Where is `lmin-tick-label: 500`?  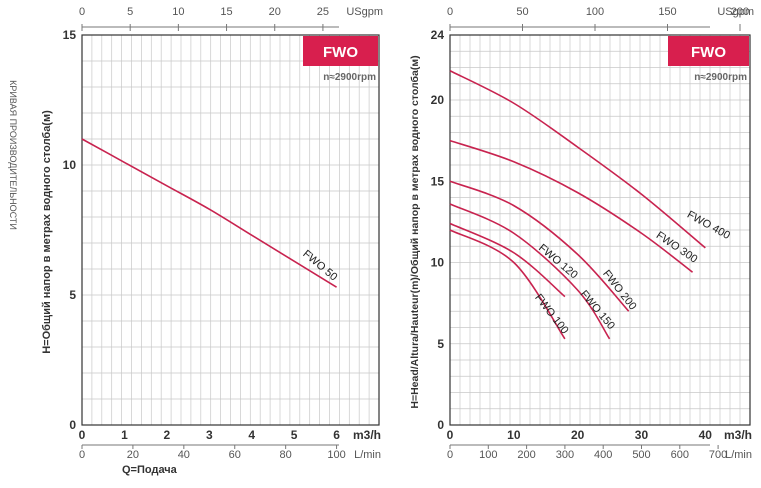 lmin-tick-label: 500 is located at coordinates (641, 455).